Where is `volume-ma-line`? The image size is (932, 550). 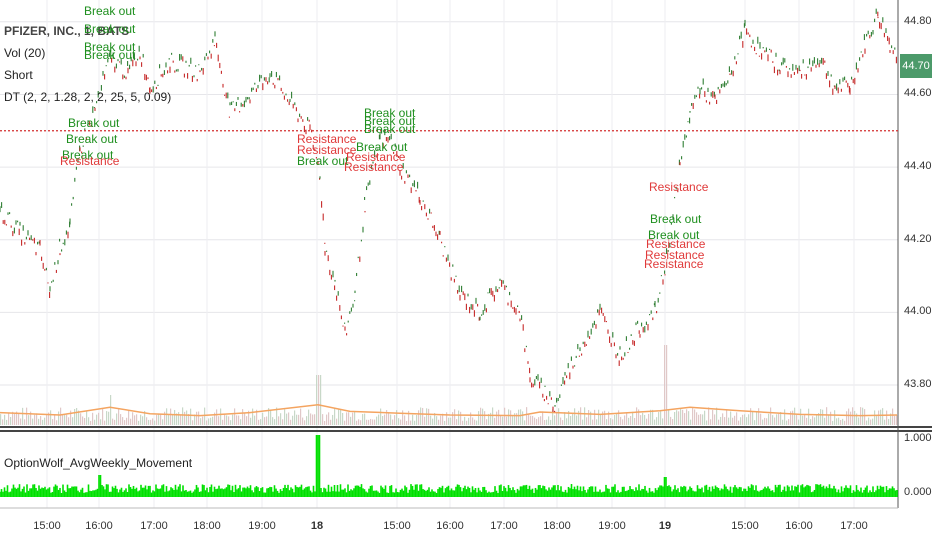 volume-ma-line is located at coordinates (449, 410).